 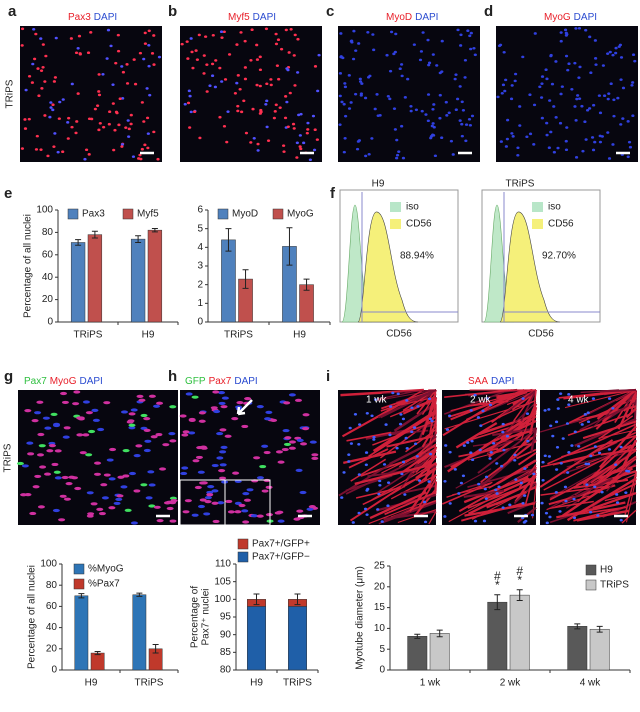 What do you see at coordinates (382, 649) in the screenshot?
I see `y-tick-label: 5` at bounding box center [382, 649].